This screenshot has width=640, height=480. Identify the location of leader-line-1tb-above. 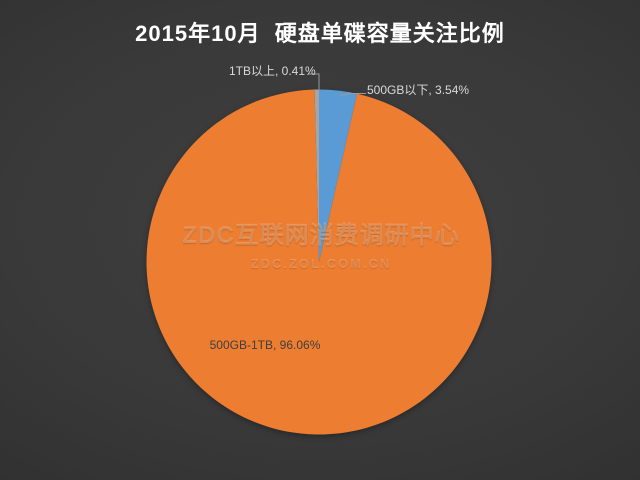
(314, 82).